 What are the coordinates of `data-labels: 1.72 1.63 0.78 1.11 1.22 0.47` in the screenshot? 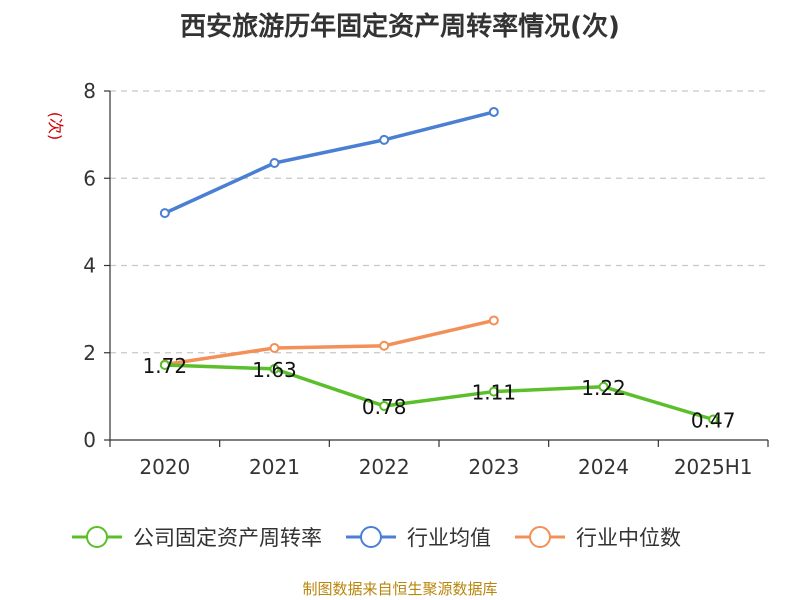 It's located at (439, 393).